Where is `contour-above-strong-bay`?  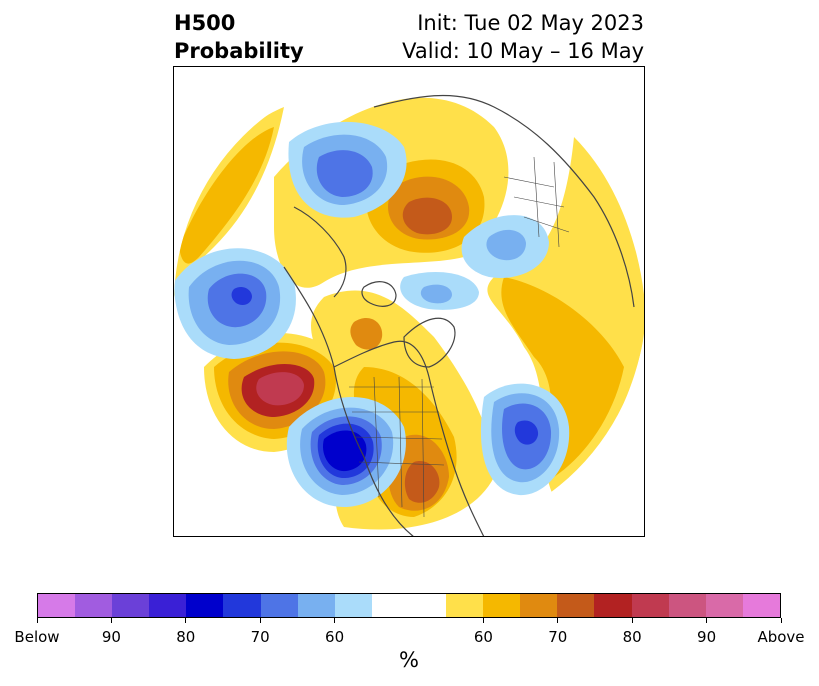 contour-above-strong-bay is located at coordinates (366, 333).